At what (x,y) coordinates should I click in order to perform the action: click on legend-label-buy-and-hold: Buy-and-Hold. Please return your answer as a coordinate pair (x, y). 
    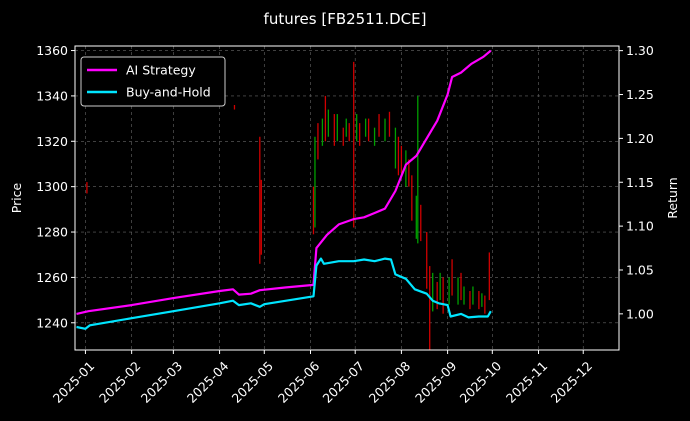
    Looking at the image, I should click on (168, 92).